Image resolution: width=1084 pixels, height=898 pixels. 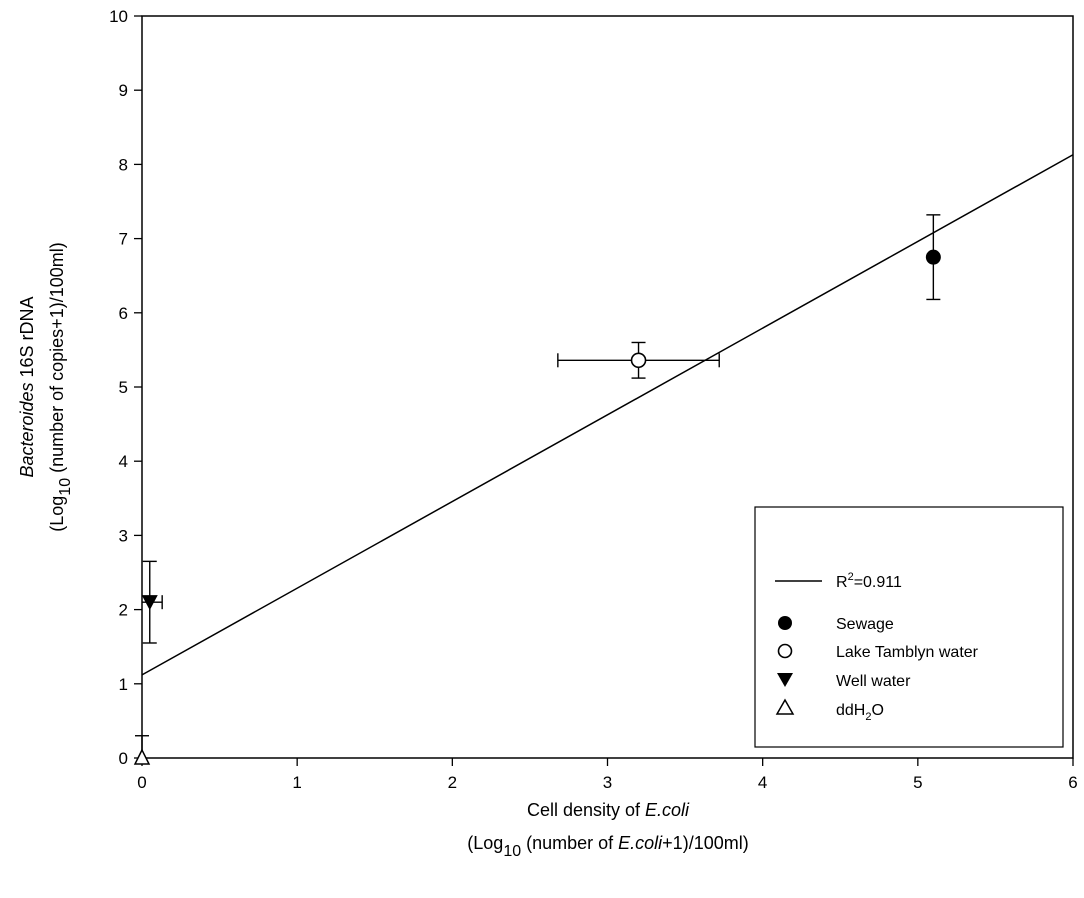 I want to click on y-tick-label: 0, so click(x=123, y=758).